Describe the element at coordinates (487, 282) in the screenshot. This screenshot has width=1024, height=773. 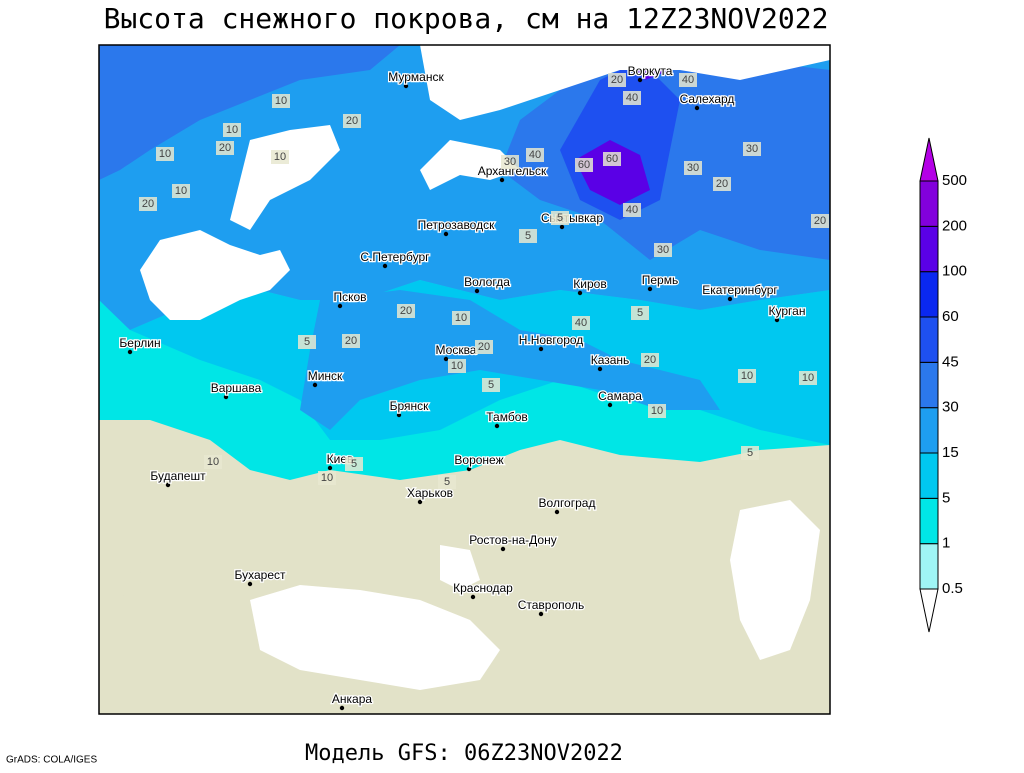
I see `city-label: Вологда` at that location.